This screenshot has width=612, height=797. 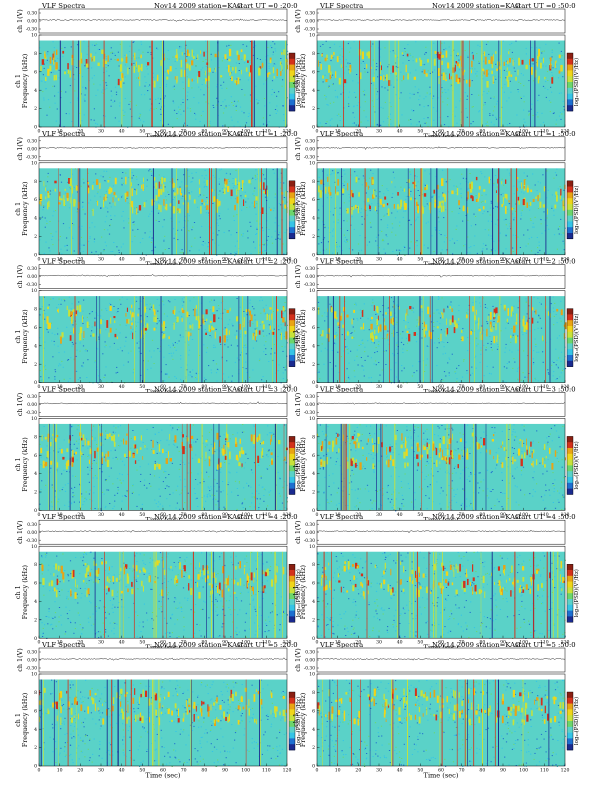 What do you see at coordinates (292, 358) in the screenshot?
I see `colorbar-segment` at bounding box center [292, 358].